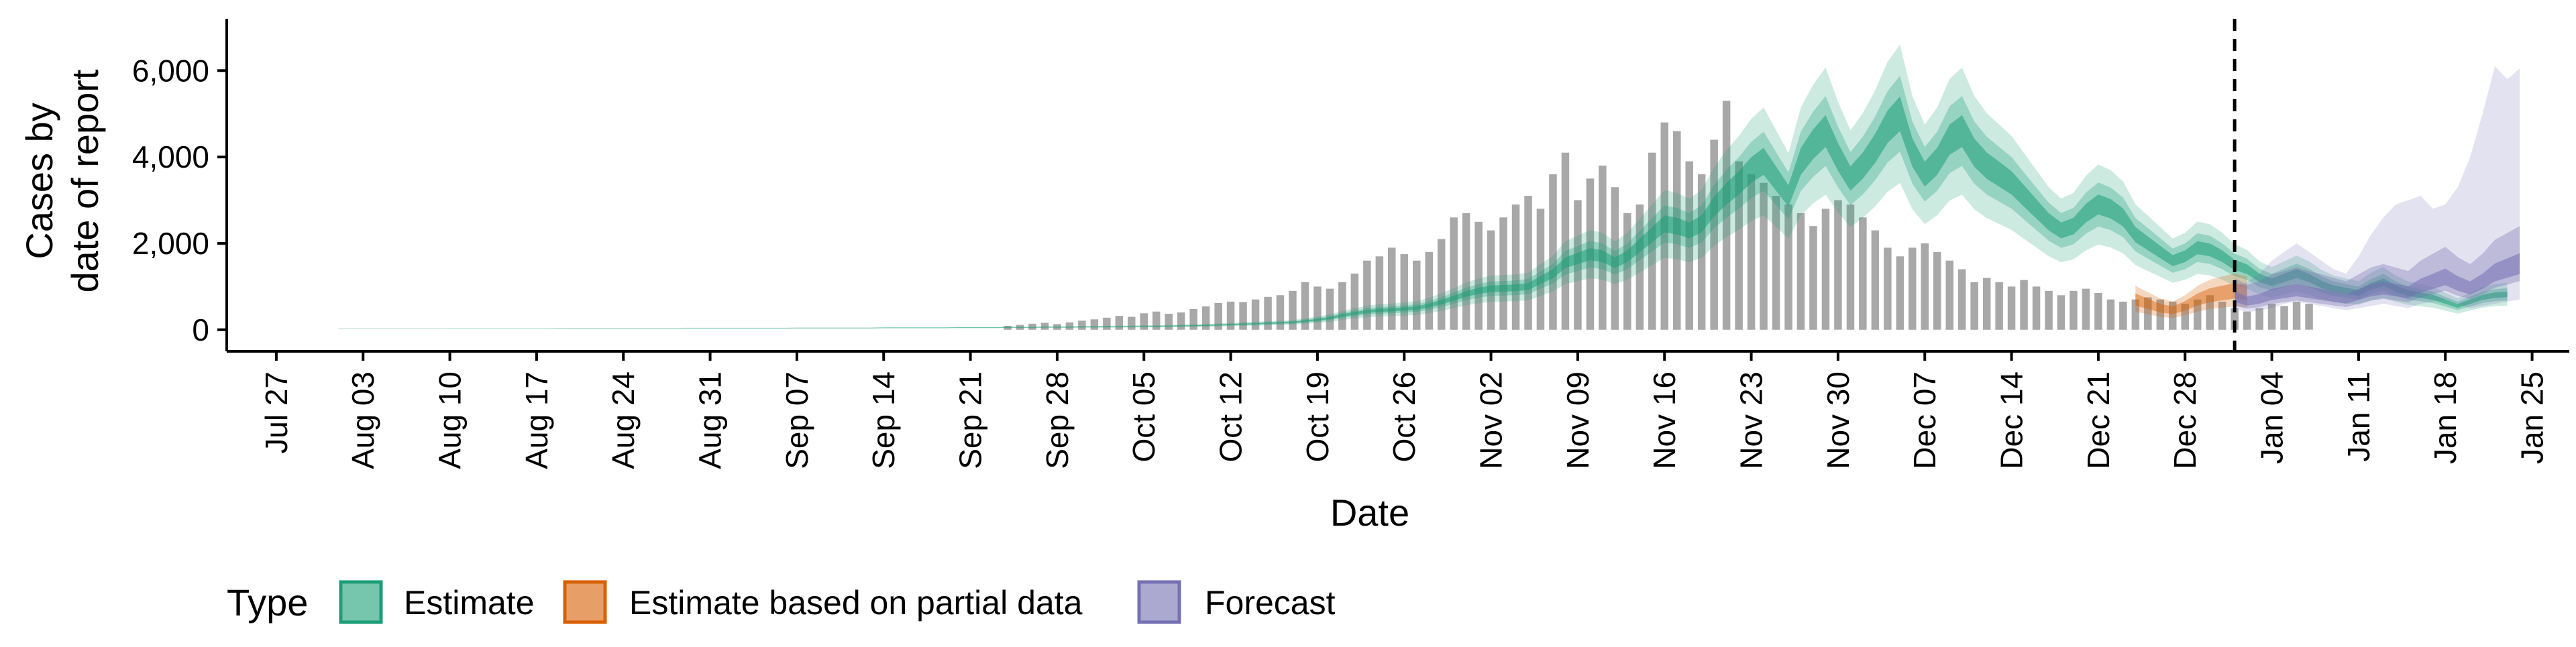 The width and height of the screenshot is (2576, 647). I want to click on x-tick-label: Dec 07, so click(1924, 420).